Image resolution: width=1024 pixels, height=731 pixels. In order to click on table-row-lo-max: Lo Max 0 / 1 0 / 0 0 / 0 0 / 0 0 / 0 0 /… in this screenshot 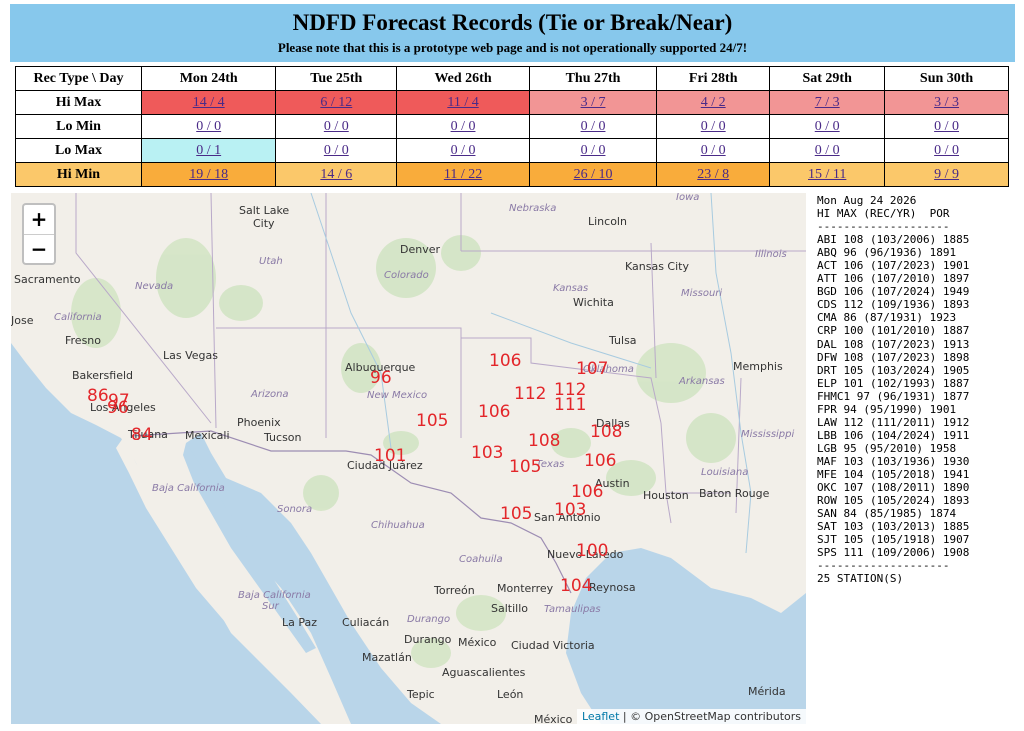, I will do `click(512, 150)`.